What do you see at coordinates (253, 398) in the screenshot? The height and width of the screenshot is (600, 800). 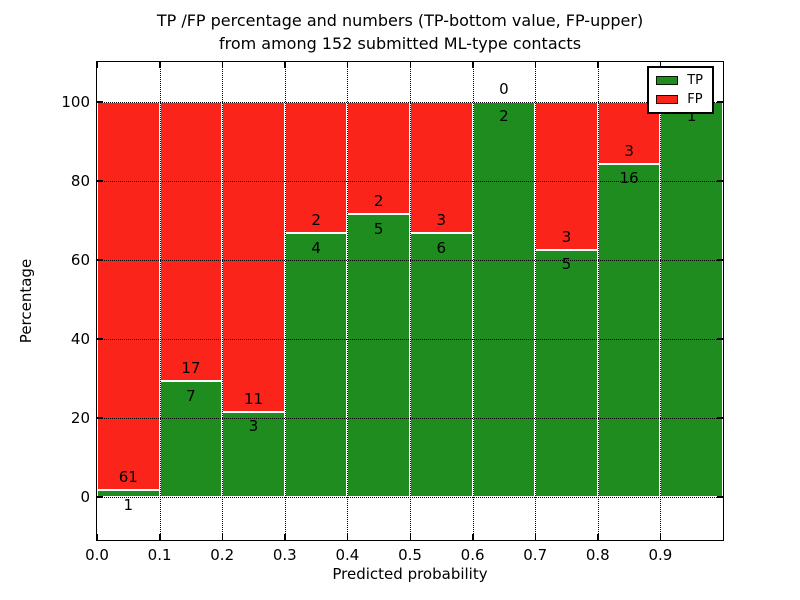 I see `fp-count-label: 11` at bounding box center [253, 398].